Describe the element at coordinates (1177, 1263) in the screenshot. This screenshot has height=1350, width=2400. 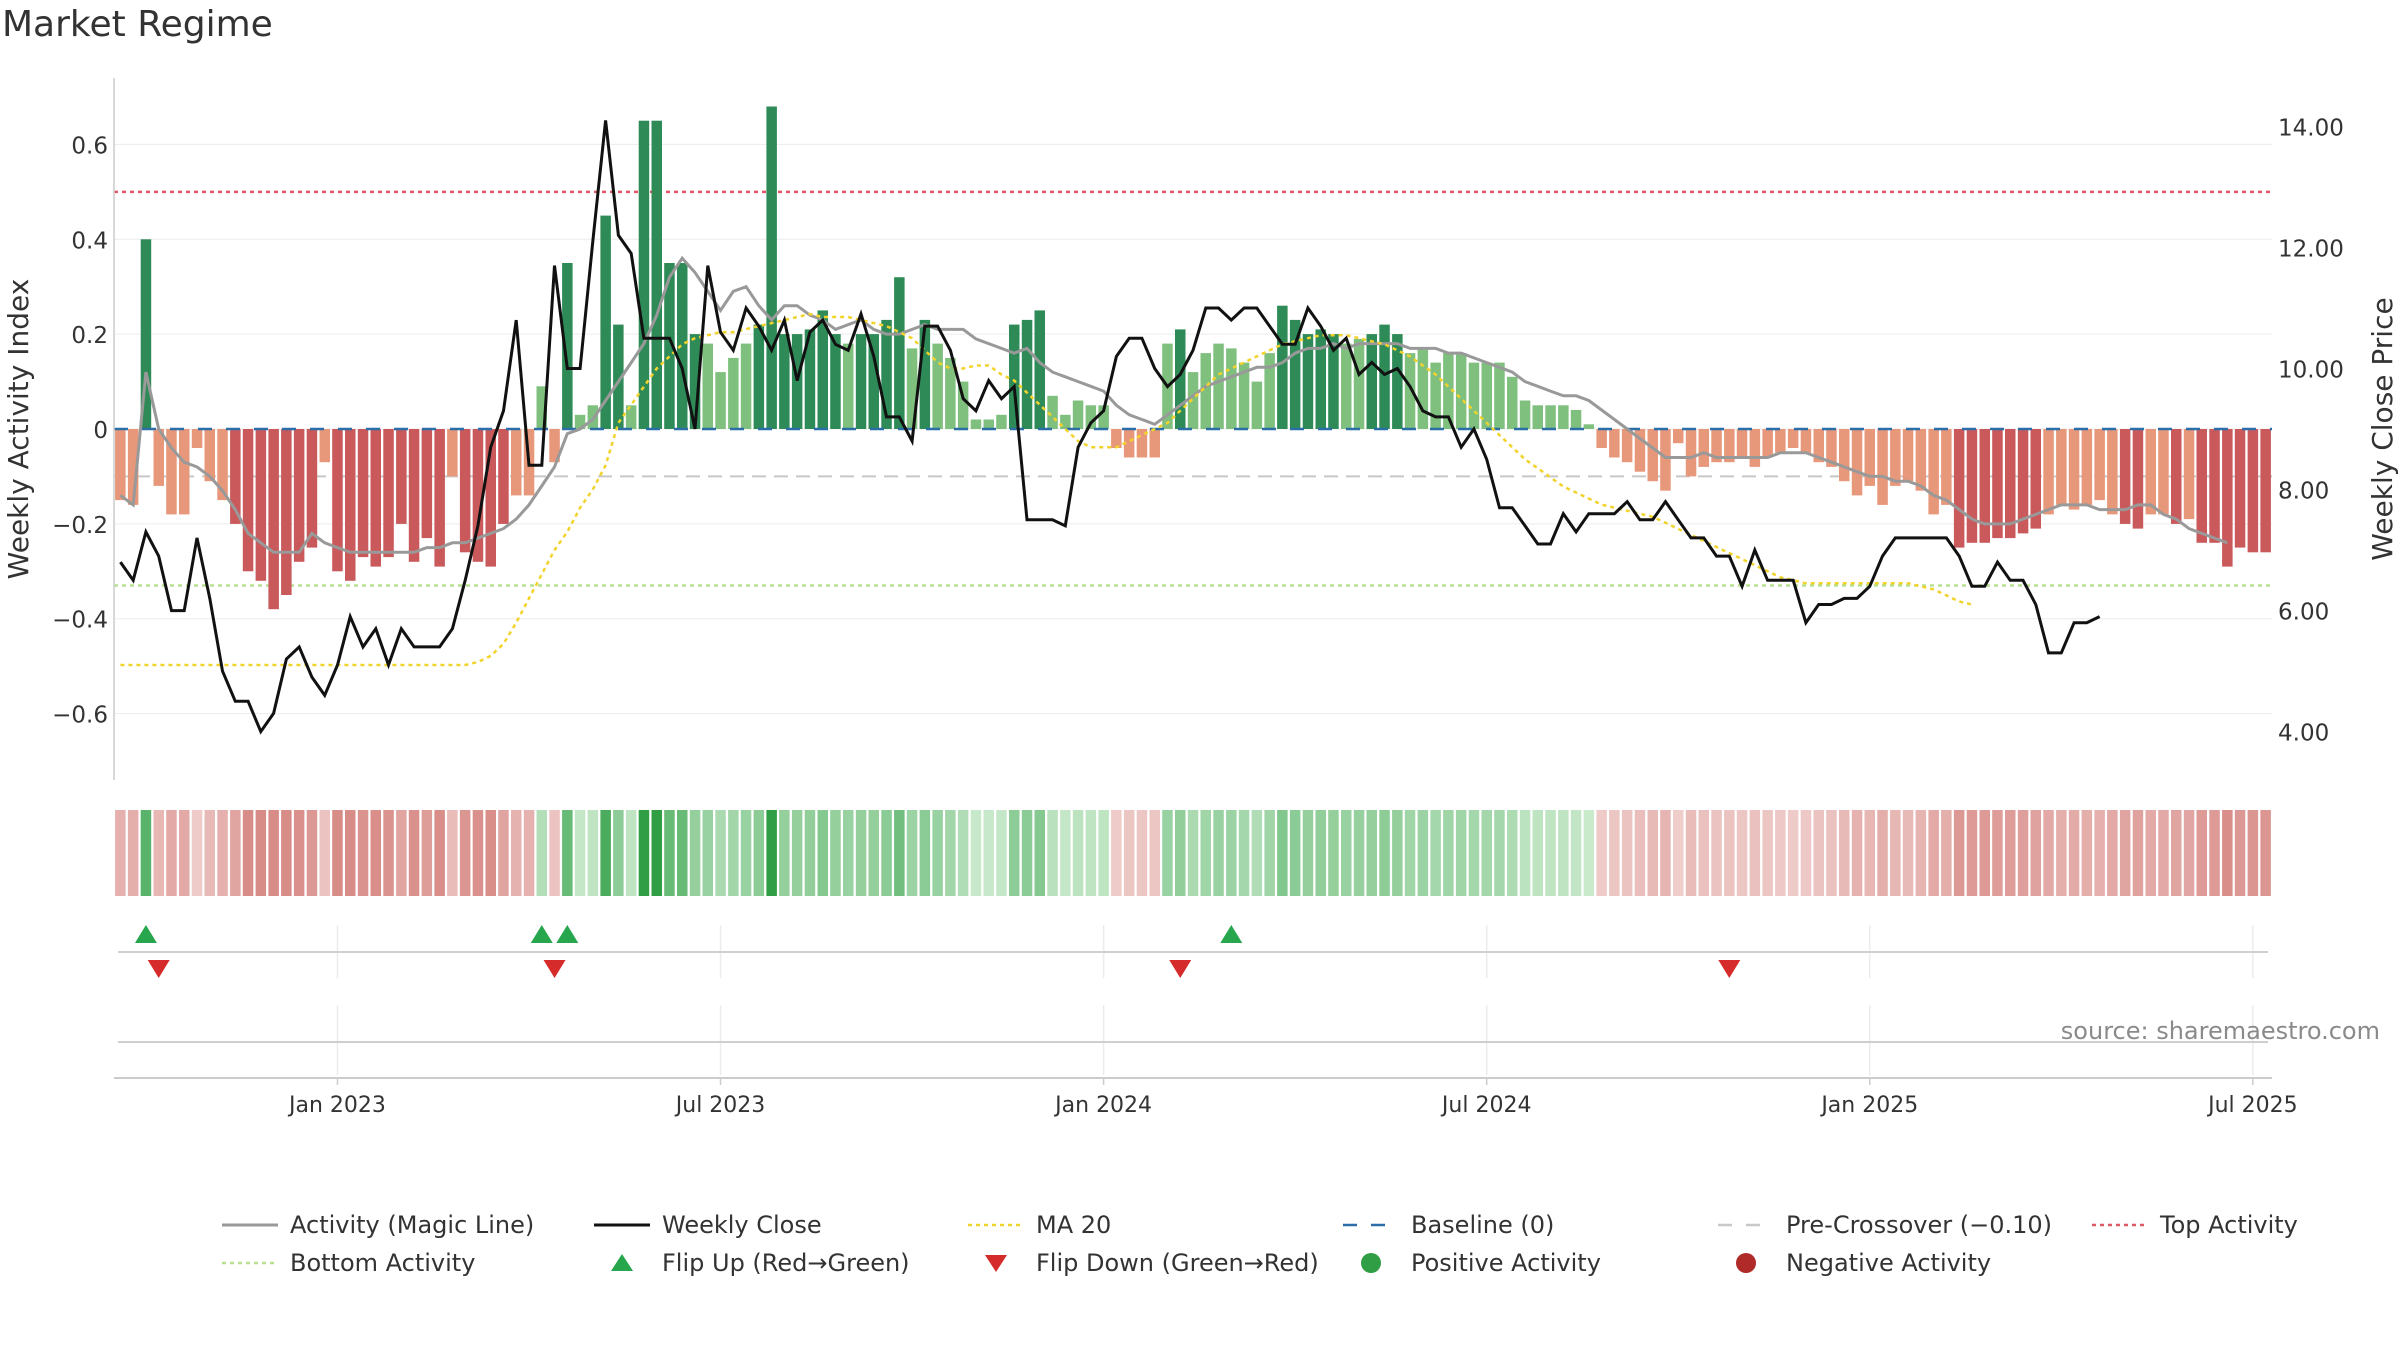
I see `legend-label: Flip Down (Green→Red)` at that location.